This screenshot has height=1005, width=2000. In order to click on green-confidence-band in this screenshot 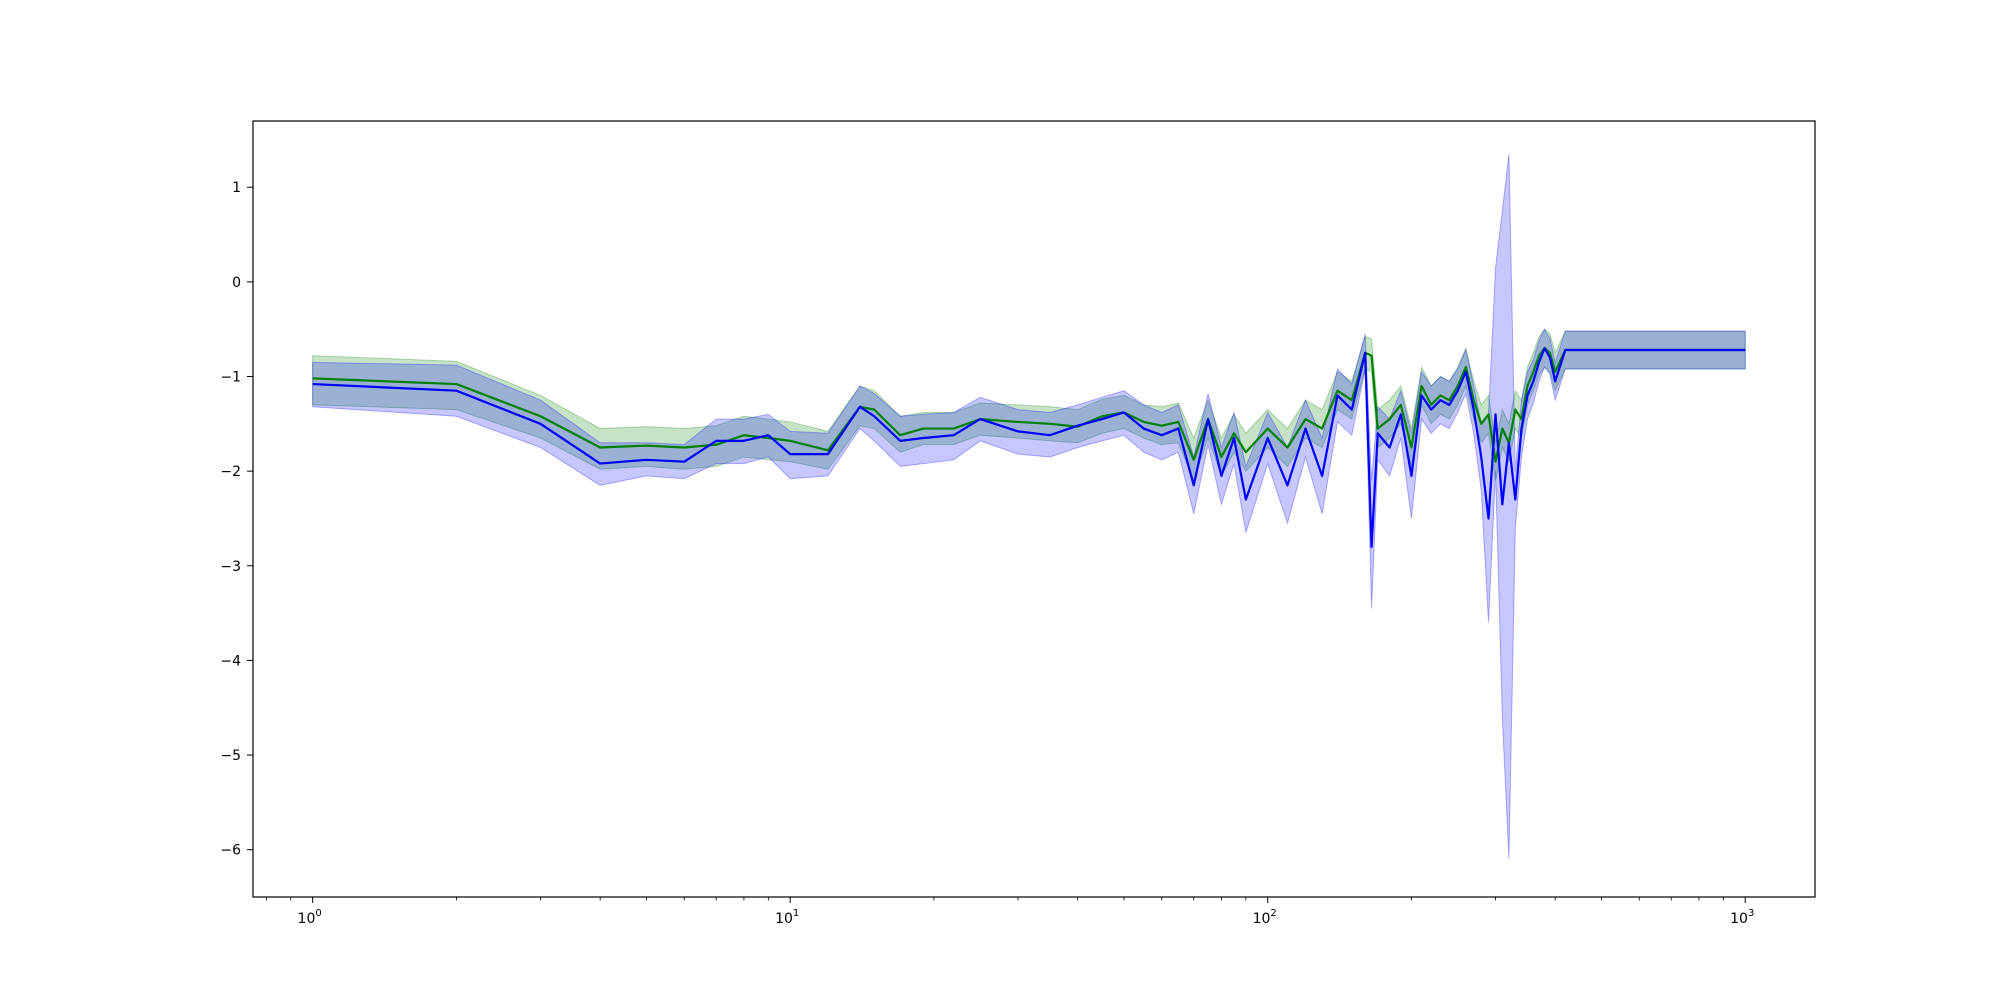, I will do `click(1029, 405)`.